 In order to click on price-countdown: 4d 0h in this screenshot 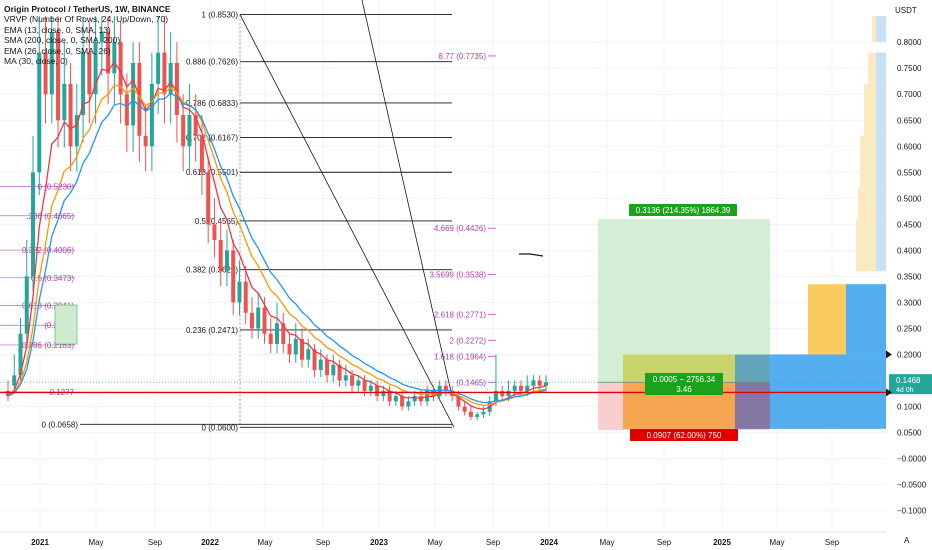, I will do `click(905, 390)`.